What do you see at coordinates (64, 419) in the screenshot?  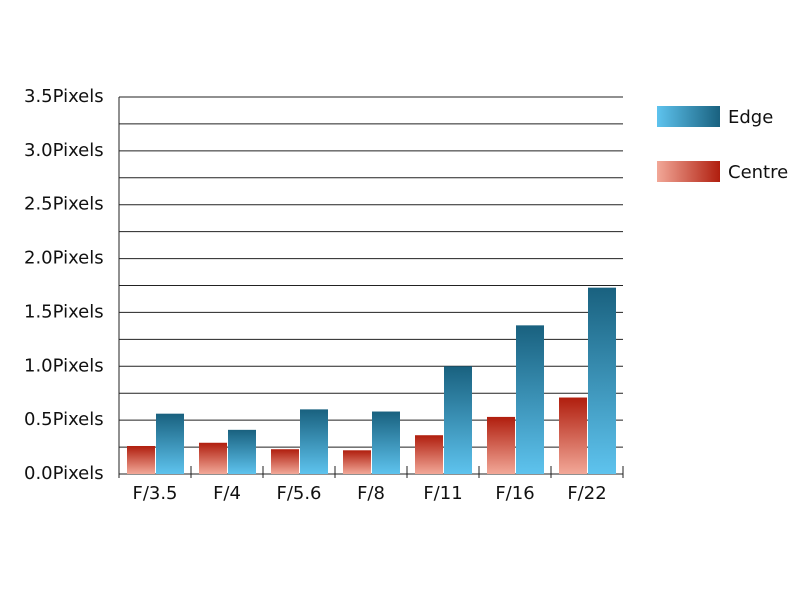 I see `y-tick-label: 0.5Pixels` at bounding box center [64, 419].